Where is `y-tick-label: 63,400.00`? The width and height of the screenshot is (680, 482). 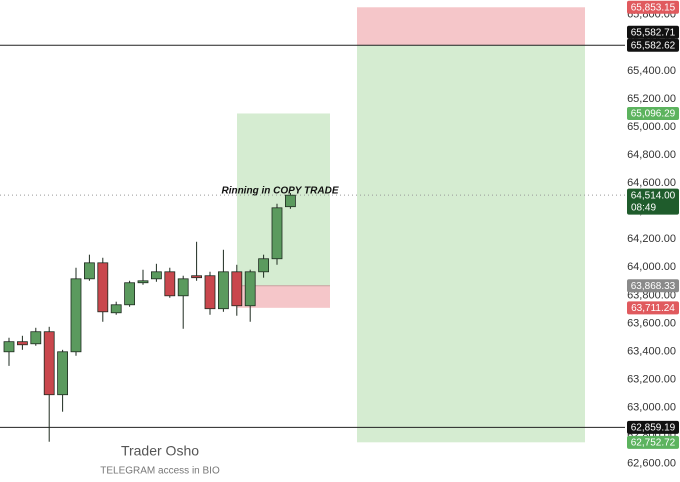
y-tick-label: 63,400.00 is located at coordinates (651, 351).